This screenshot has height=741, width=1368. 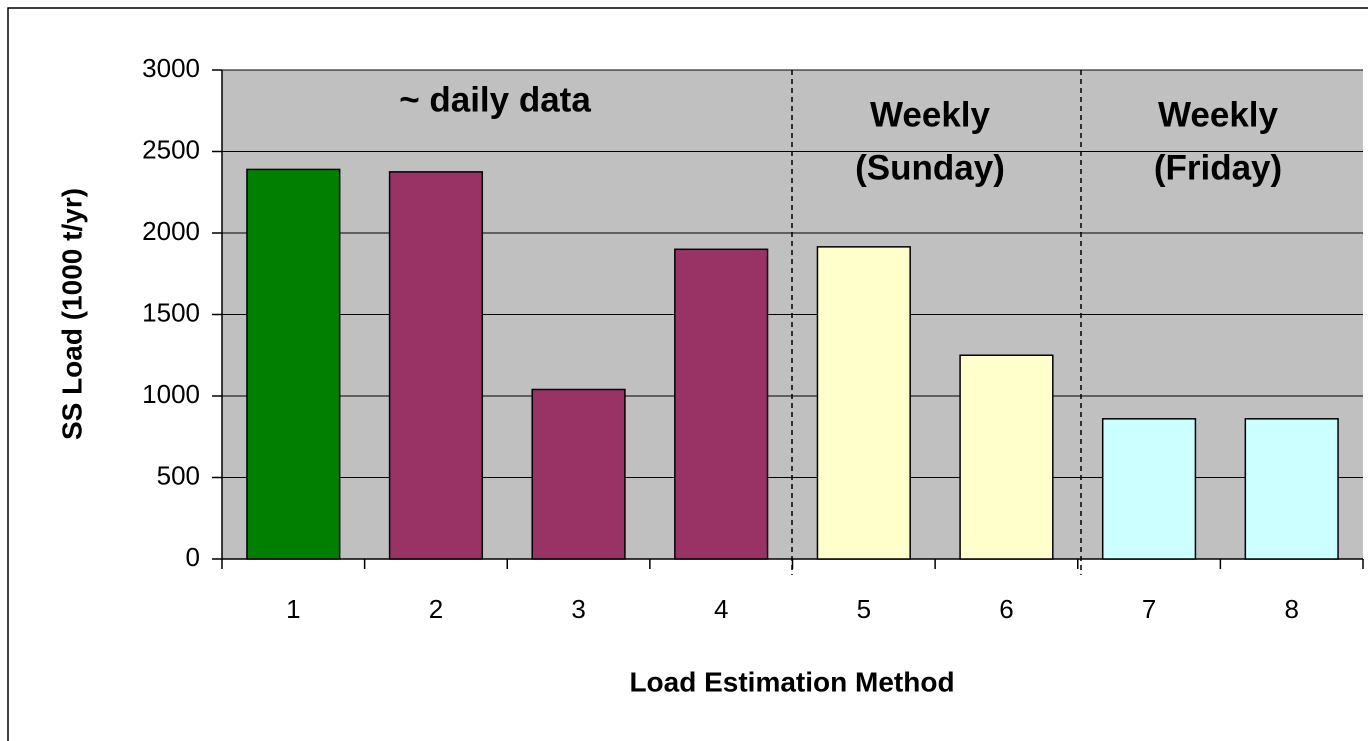 What do you see at coordinates (791, 681) in the screenshot?
I see `x-axis-title: Load Estimation Method` at bounding box center [791, 681].